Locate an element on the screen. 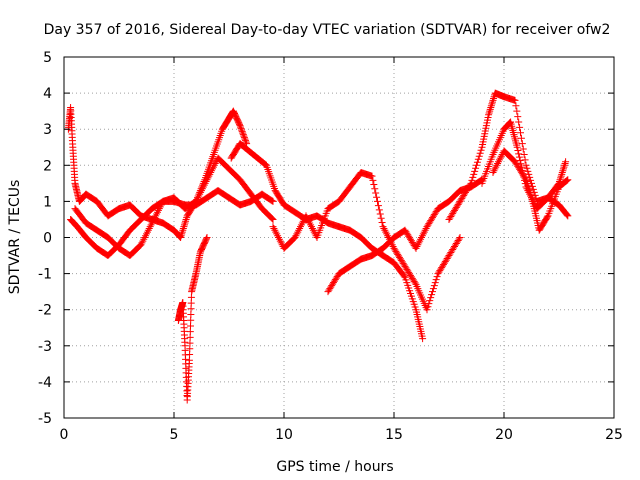 The height and width of the screenshot is (480, 640). x-tick-label-5: 5 is located at coordinates (174, 435).